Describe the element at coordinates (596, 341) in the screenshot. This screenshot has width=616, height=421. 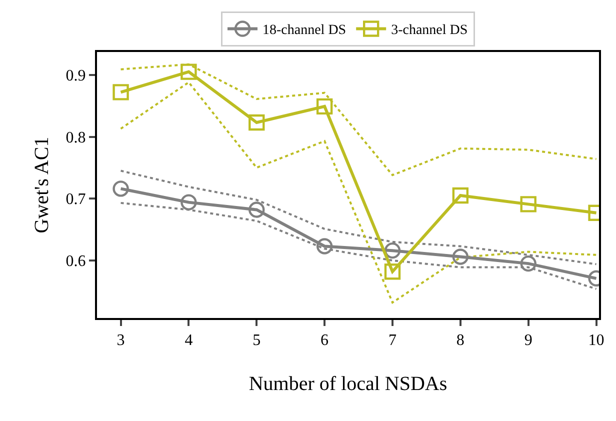
I see `x-tick-label: 10` at that location.